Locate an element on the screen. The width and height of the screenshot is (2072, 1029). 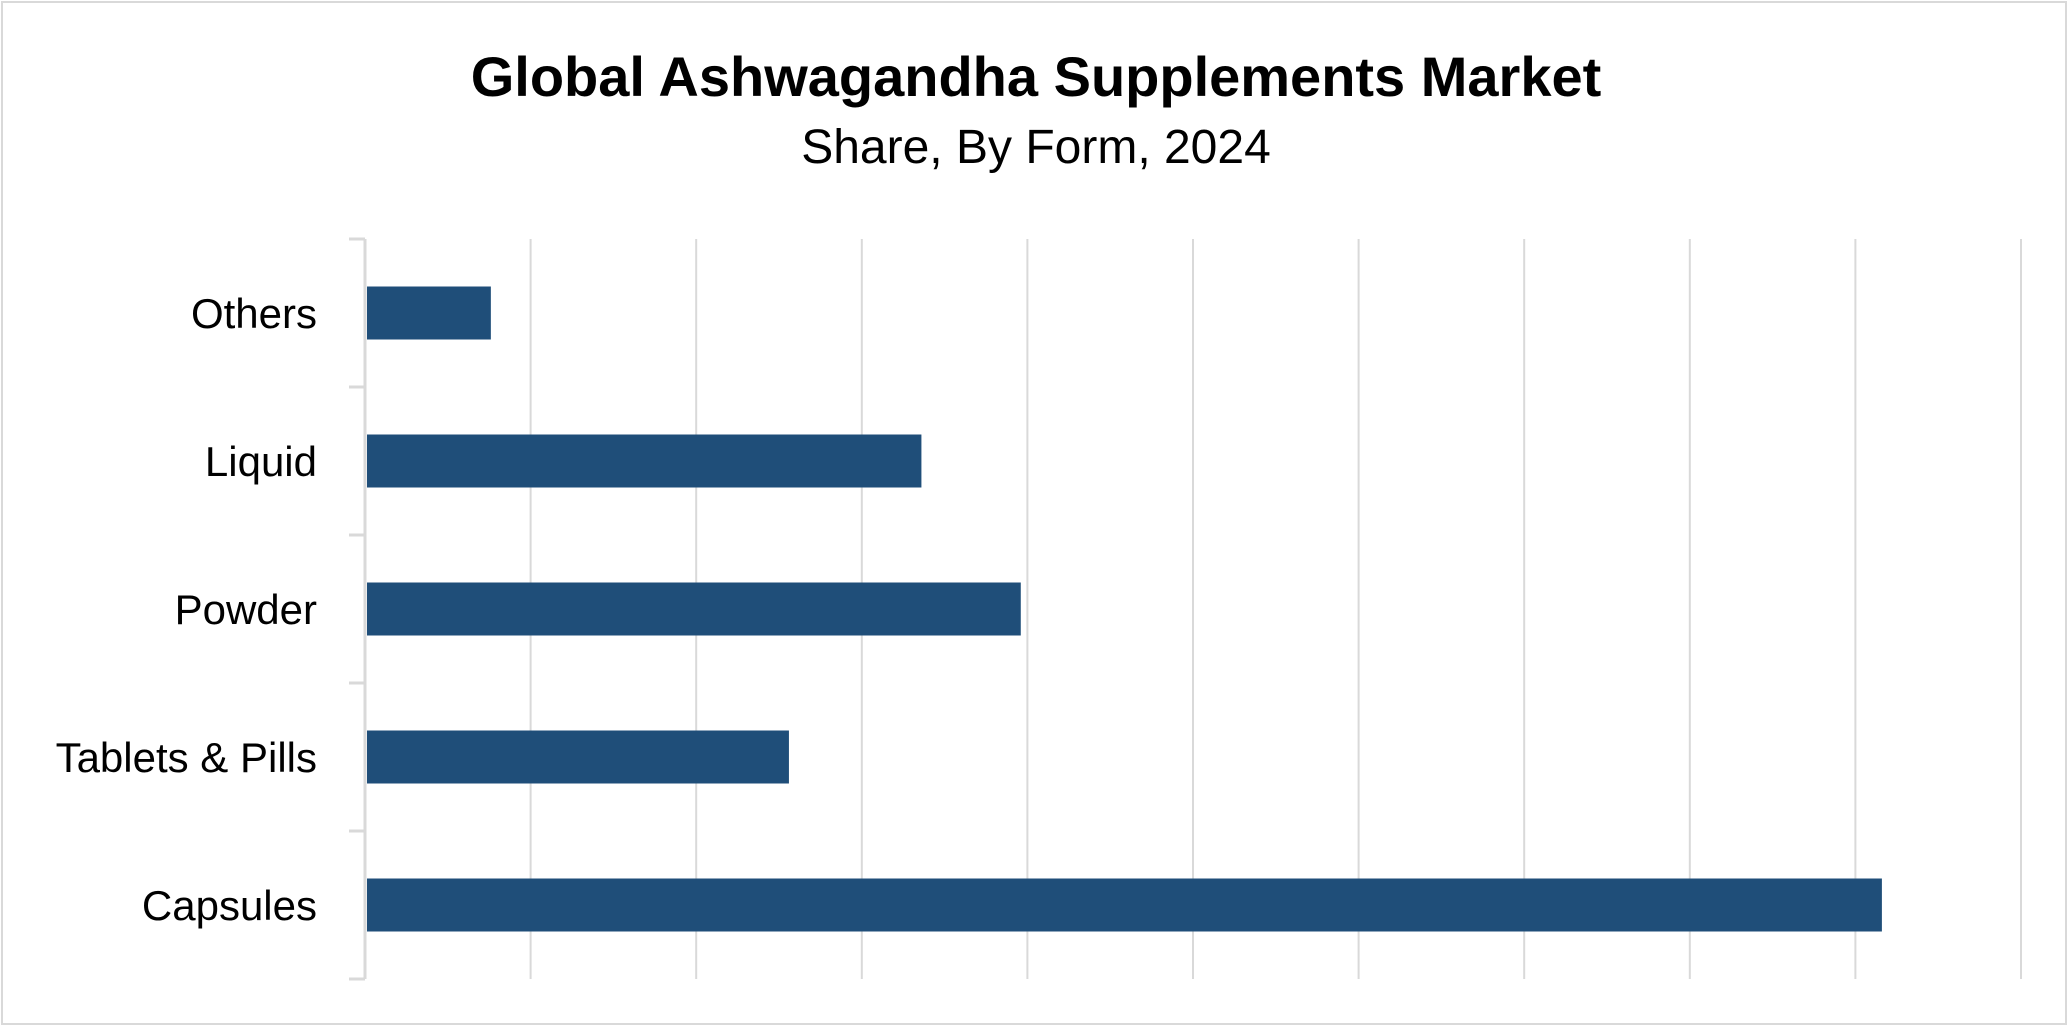
category-axis is located at coordinates (358, 609).